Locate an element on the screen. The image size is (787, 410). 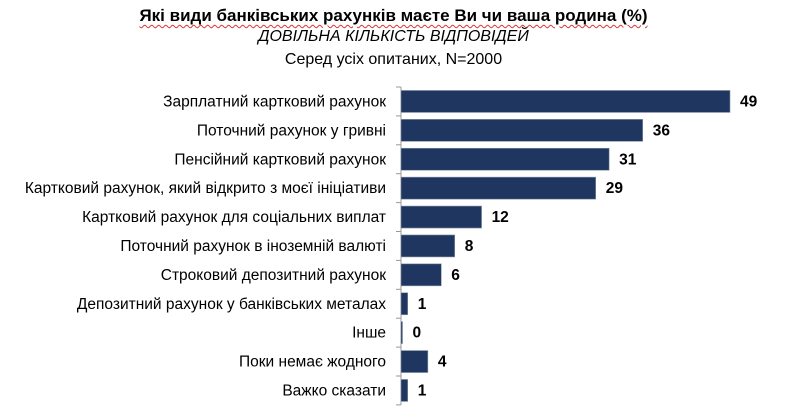
chart-base-note: Серед усіх опитаних, N=2000 is located at coordinates (393, 59).